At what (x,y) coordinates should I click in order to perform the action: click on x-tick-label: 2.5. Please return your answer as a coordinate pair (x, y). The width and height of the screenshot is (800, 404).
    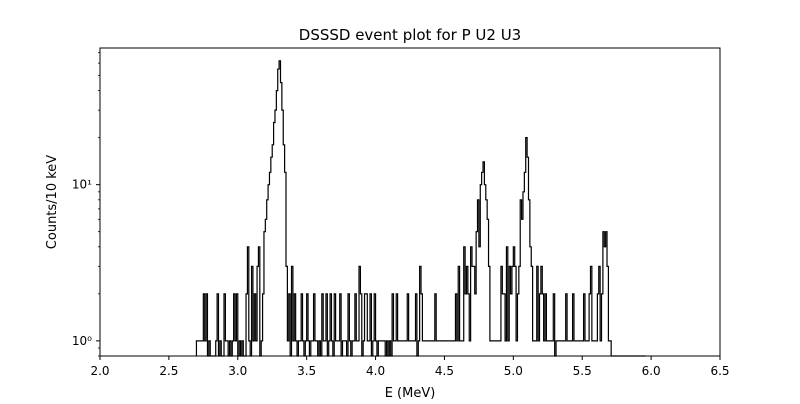
    Looking at the image, I should click on (168, 371).